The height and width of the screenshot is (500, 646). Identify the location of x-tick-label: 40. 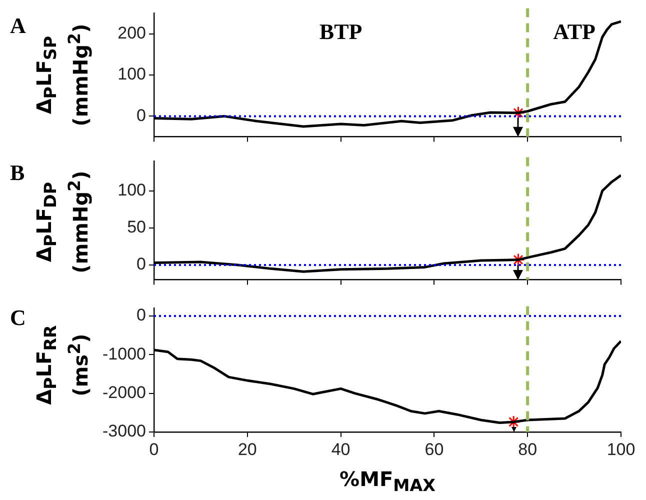
(340, 449).